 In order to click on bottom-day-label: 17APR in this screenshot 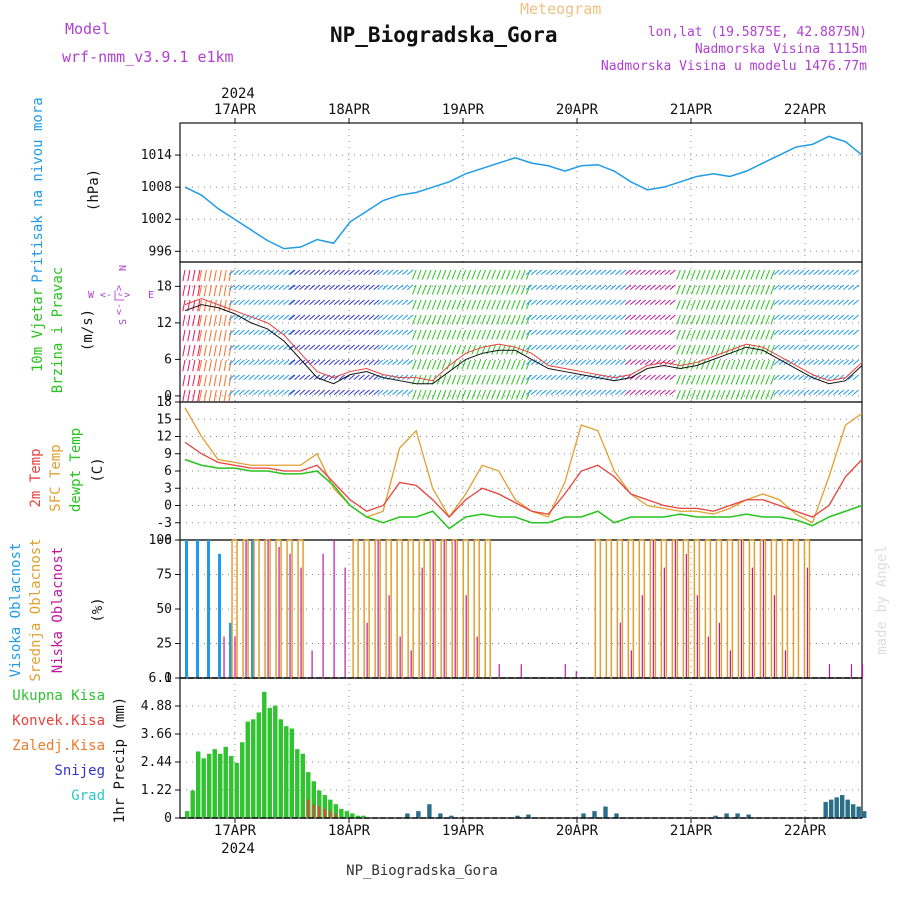, I will do `click(235, 831)`.